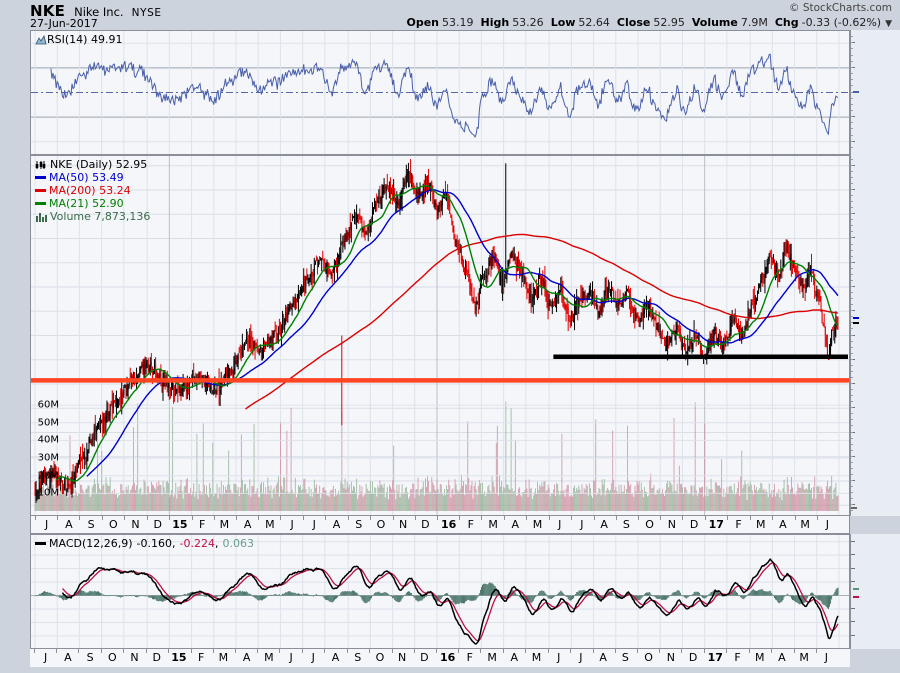  Describe the element at coordinates (144, 543) in the screenshot. I see `macd-legend: MACD(12,26,9) -0.160 , -0.224 , 0.063` at that location.